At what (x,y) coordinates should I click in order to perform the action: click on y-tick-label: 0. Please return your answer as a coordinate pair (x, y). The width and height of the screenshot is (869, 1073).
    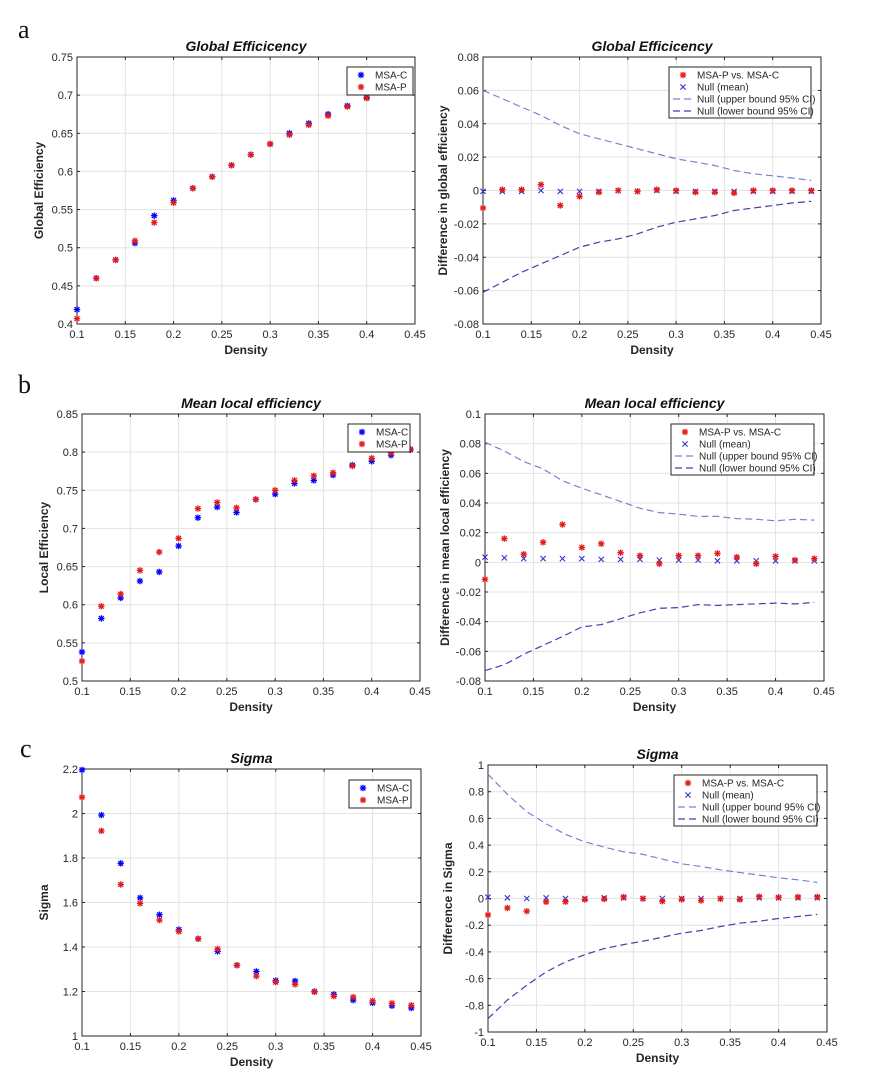
    Looking at the image, I should click on (481, 900).